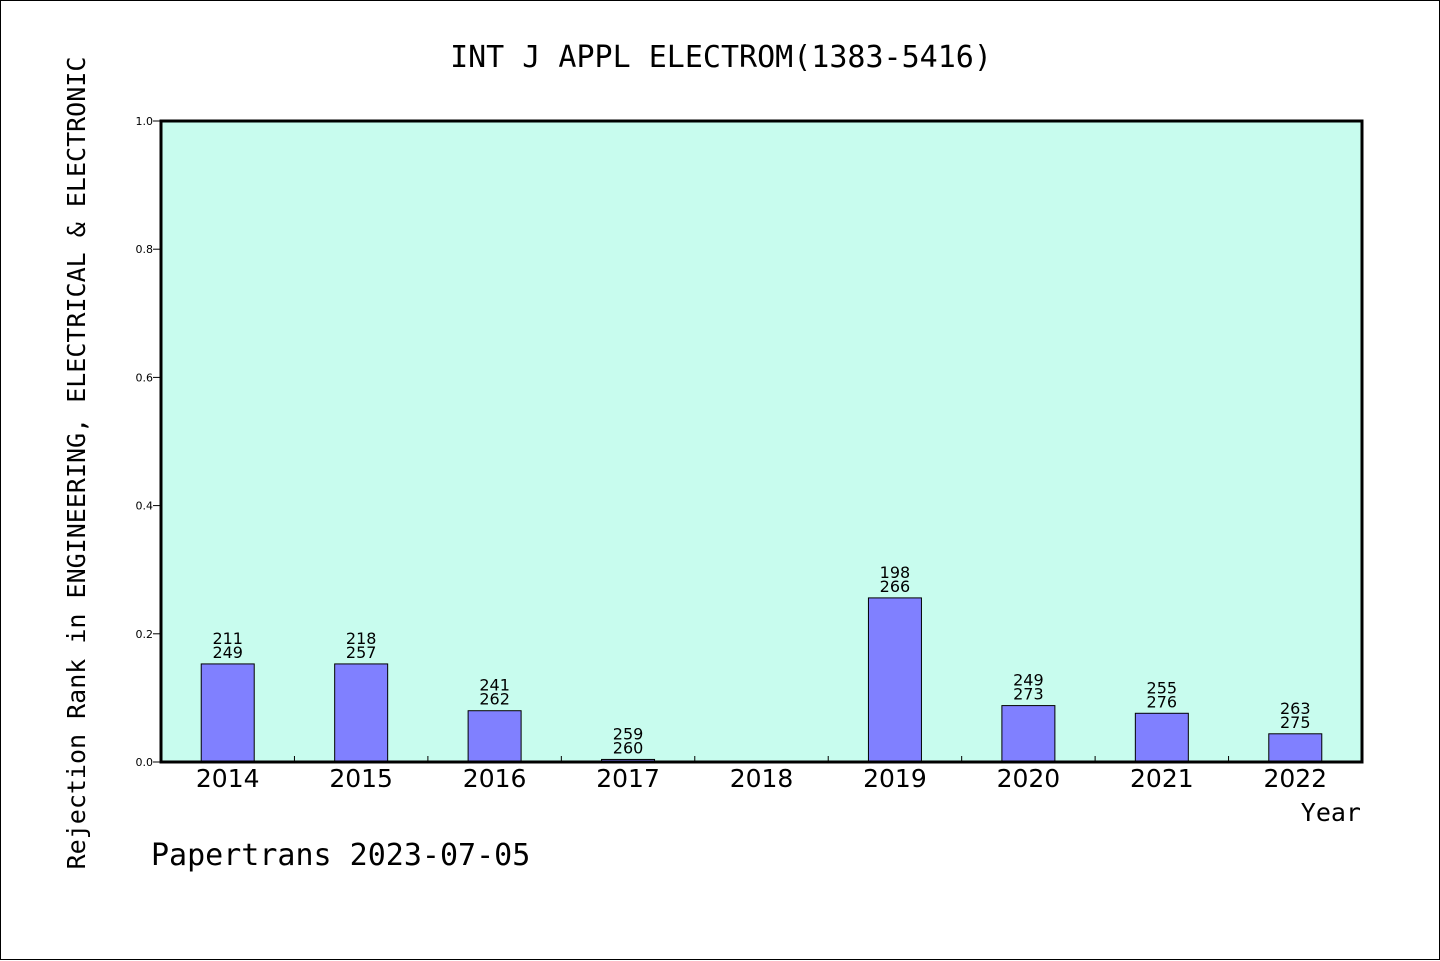 The height and width of the screenshot is (961, 1440). Describe the element at coordinates (227, 713) in the screenshot. I see `bar-2014` at that location.